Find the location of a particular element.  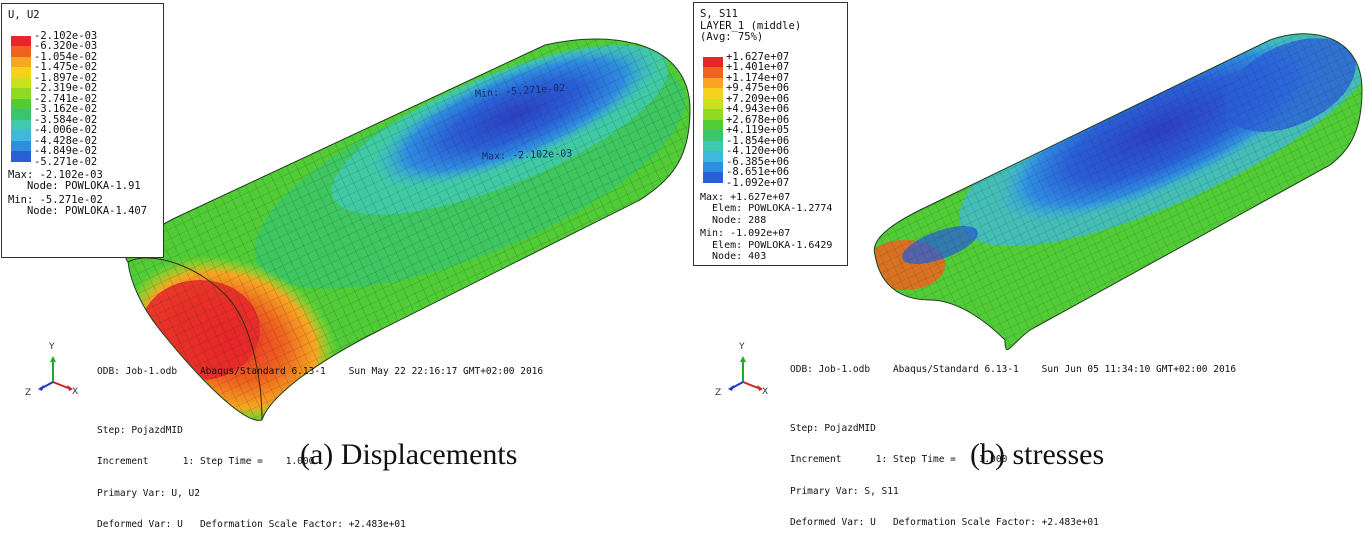

scale-tick-label: -3.162e-02 is located at coordinates (66, 109).